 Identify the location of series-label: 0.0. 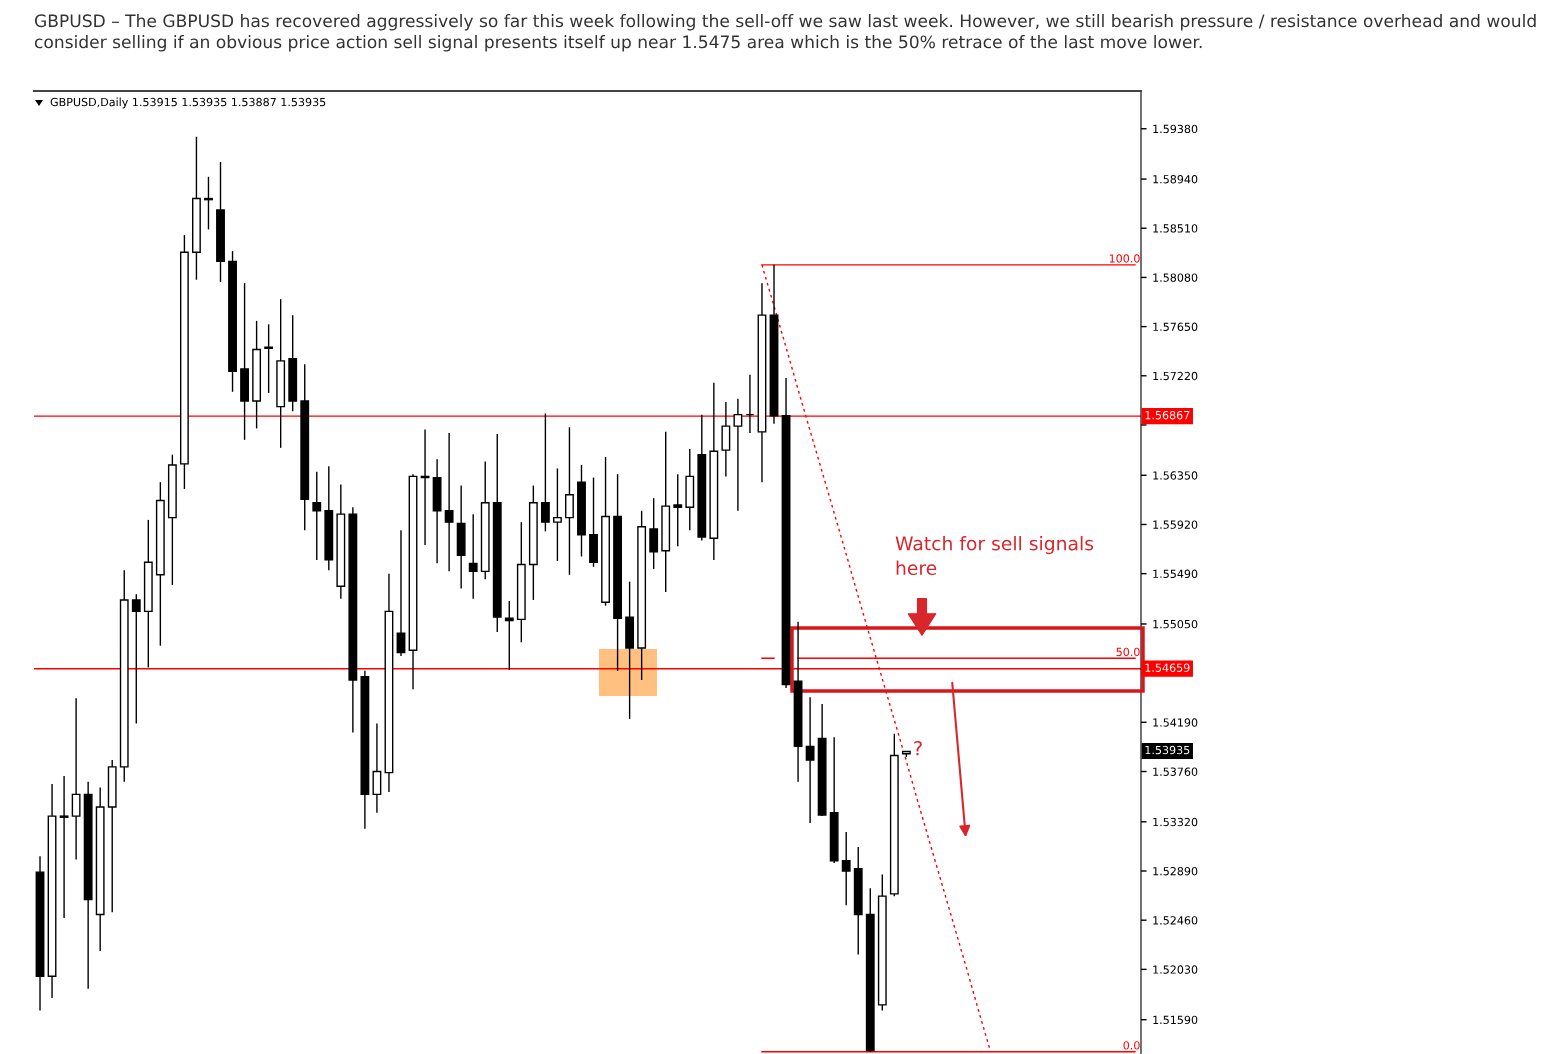
(1131, 1045).